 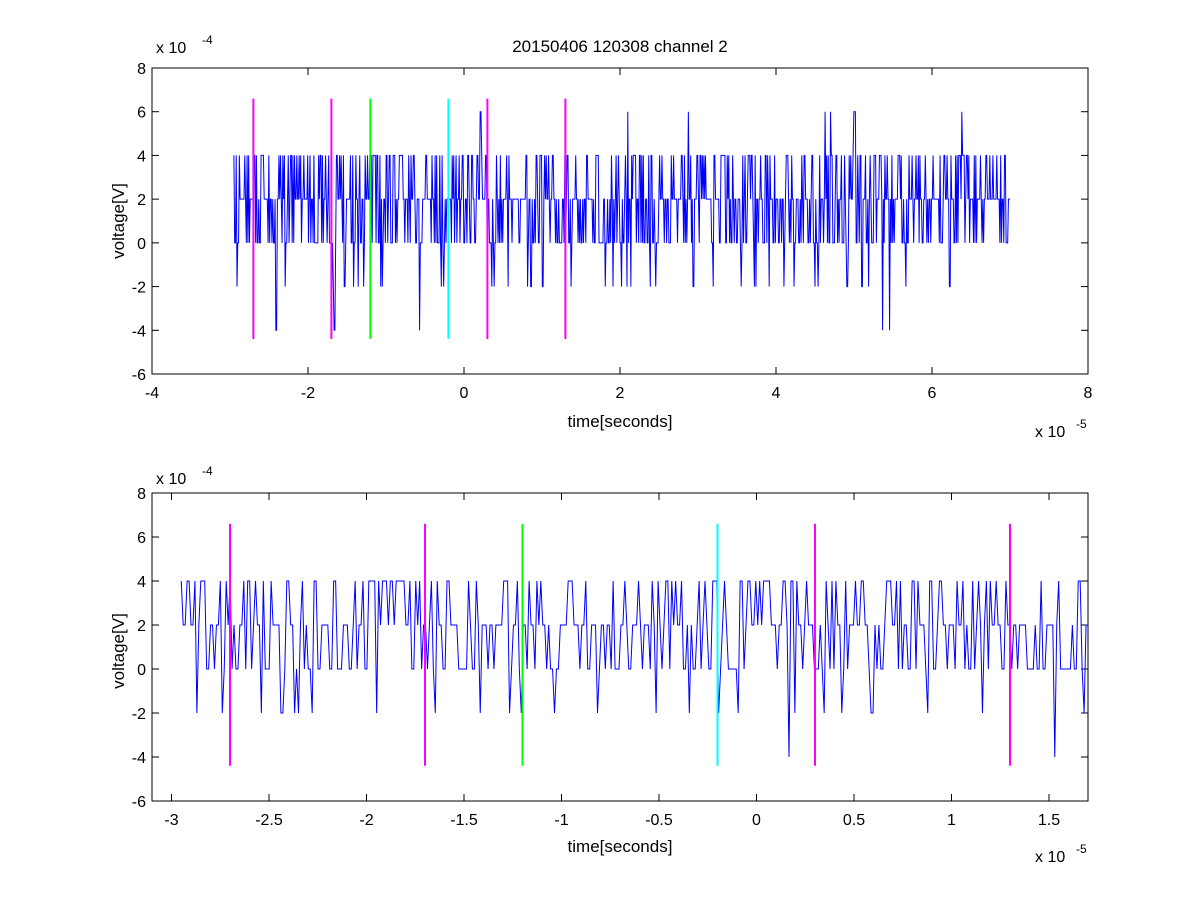 What do you see at coordinates (1088, 393) in the screenshot?
I see `top-chart-x-tick-label: 8` at bounding box center [1088, 393].